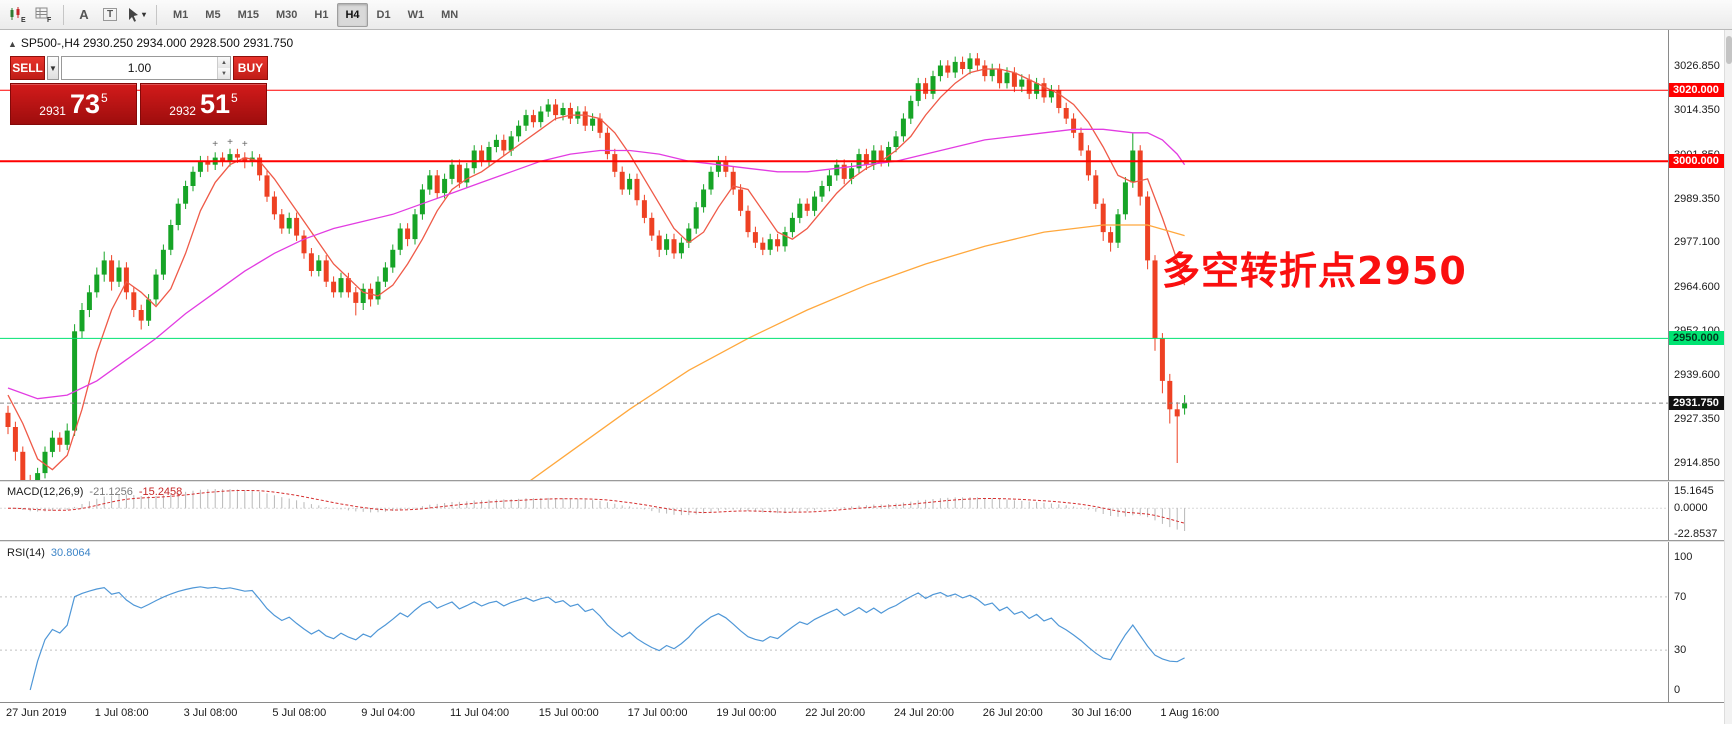 This screenshot has height=754, width=1732. I want to click on macd-indicator-label: MACD(12,26,9) -21.1256 -15.2458, so click(94, 492).